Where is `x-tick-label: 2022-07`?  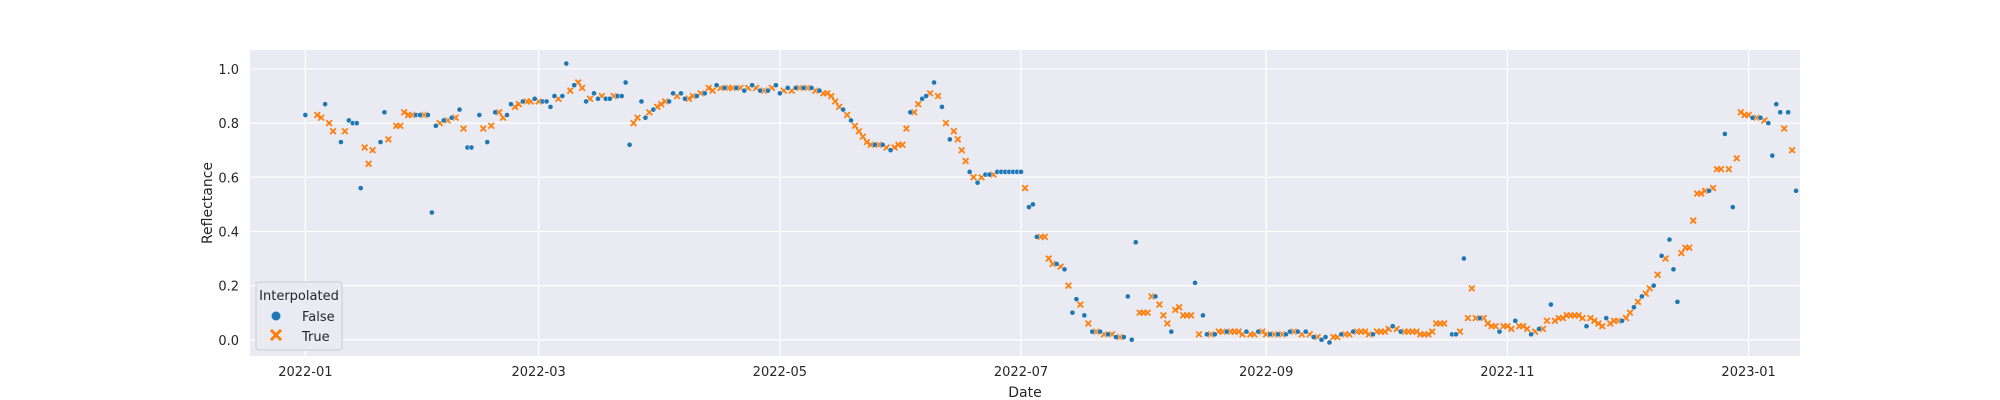 x-tick-label: 2022-07 is located at coordinates (1021, 372).